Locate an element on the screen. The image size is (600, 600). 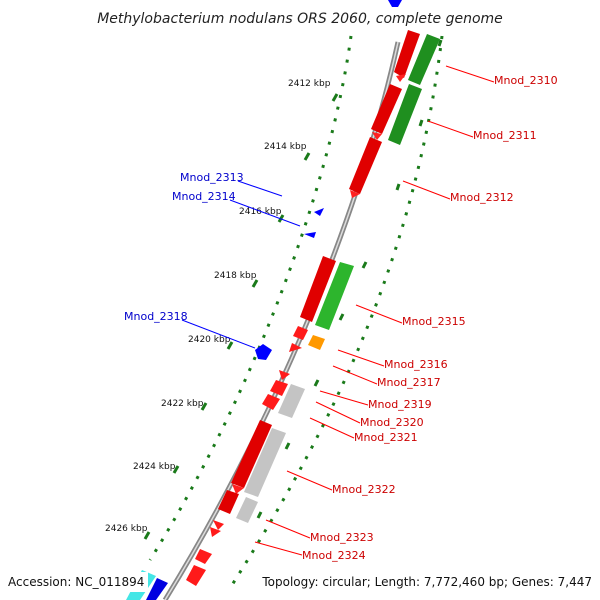
footer-topology-bg is located at coordinates (426, 582).